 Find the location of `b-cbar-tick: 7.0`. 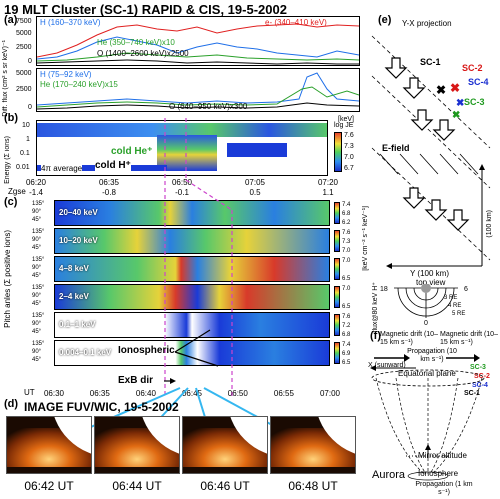

b-cbar-tick: 7.0 is located at coordinates (349, 157).